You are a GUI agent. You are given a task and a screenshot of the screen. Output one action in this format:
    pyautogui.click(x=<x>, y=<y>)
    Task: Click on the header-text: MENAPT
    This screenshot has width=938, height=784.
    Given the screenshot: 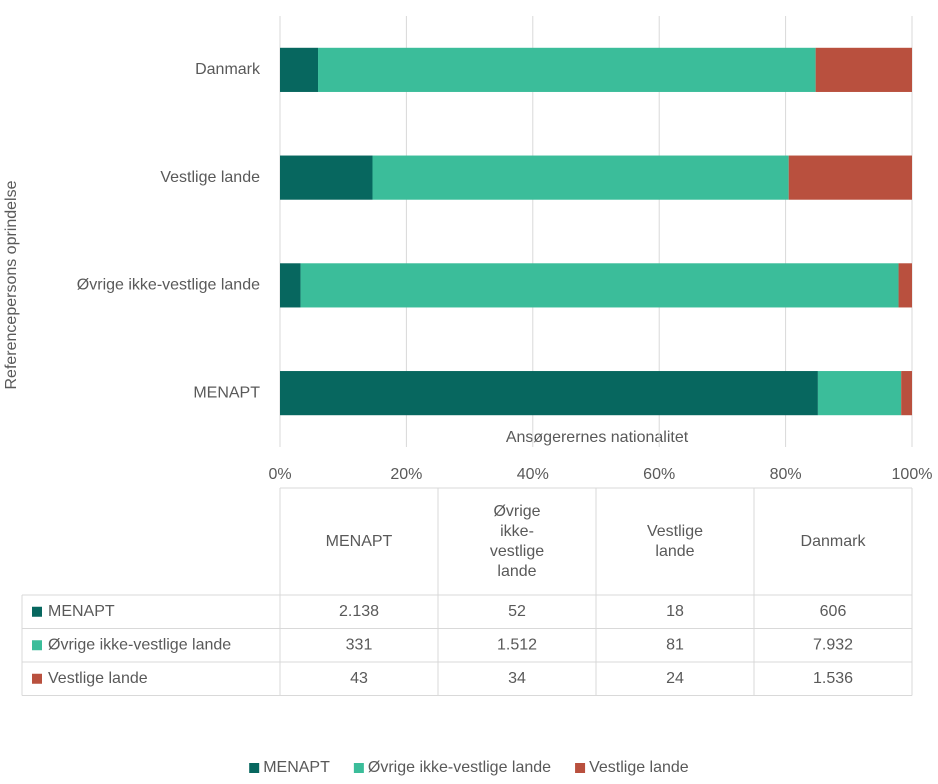 What is the action you would take?
    pyautogui.click(x=359, y=541)
    